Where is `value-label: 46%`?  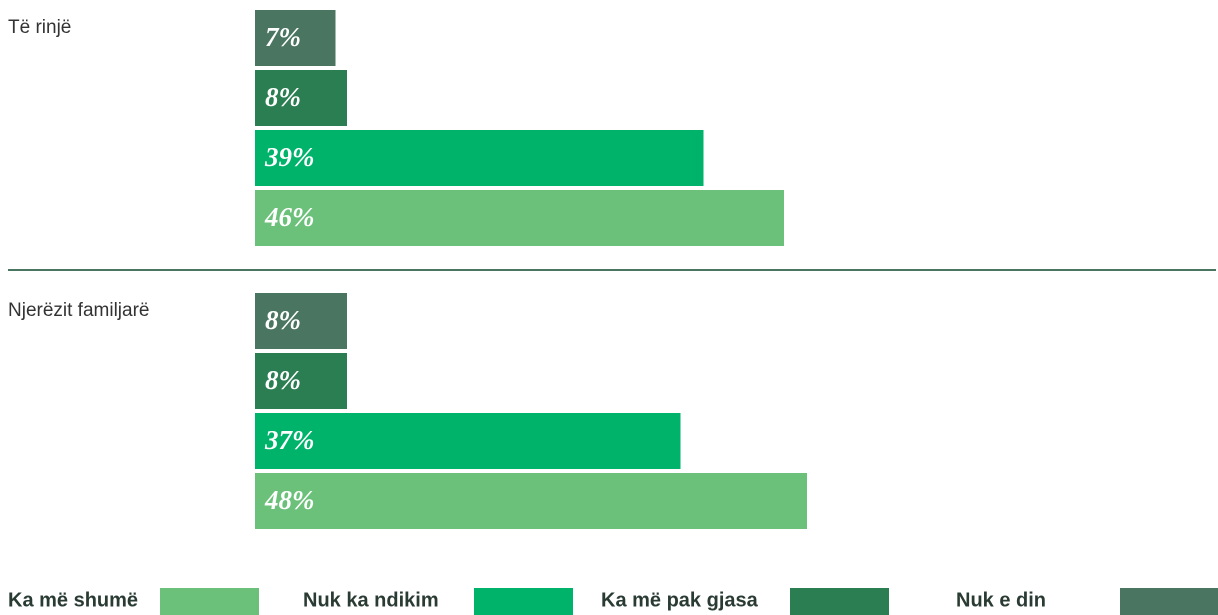
value-label: 46% is located at coordinates (289, 217).